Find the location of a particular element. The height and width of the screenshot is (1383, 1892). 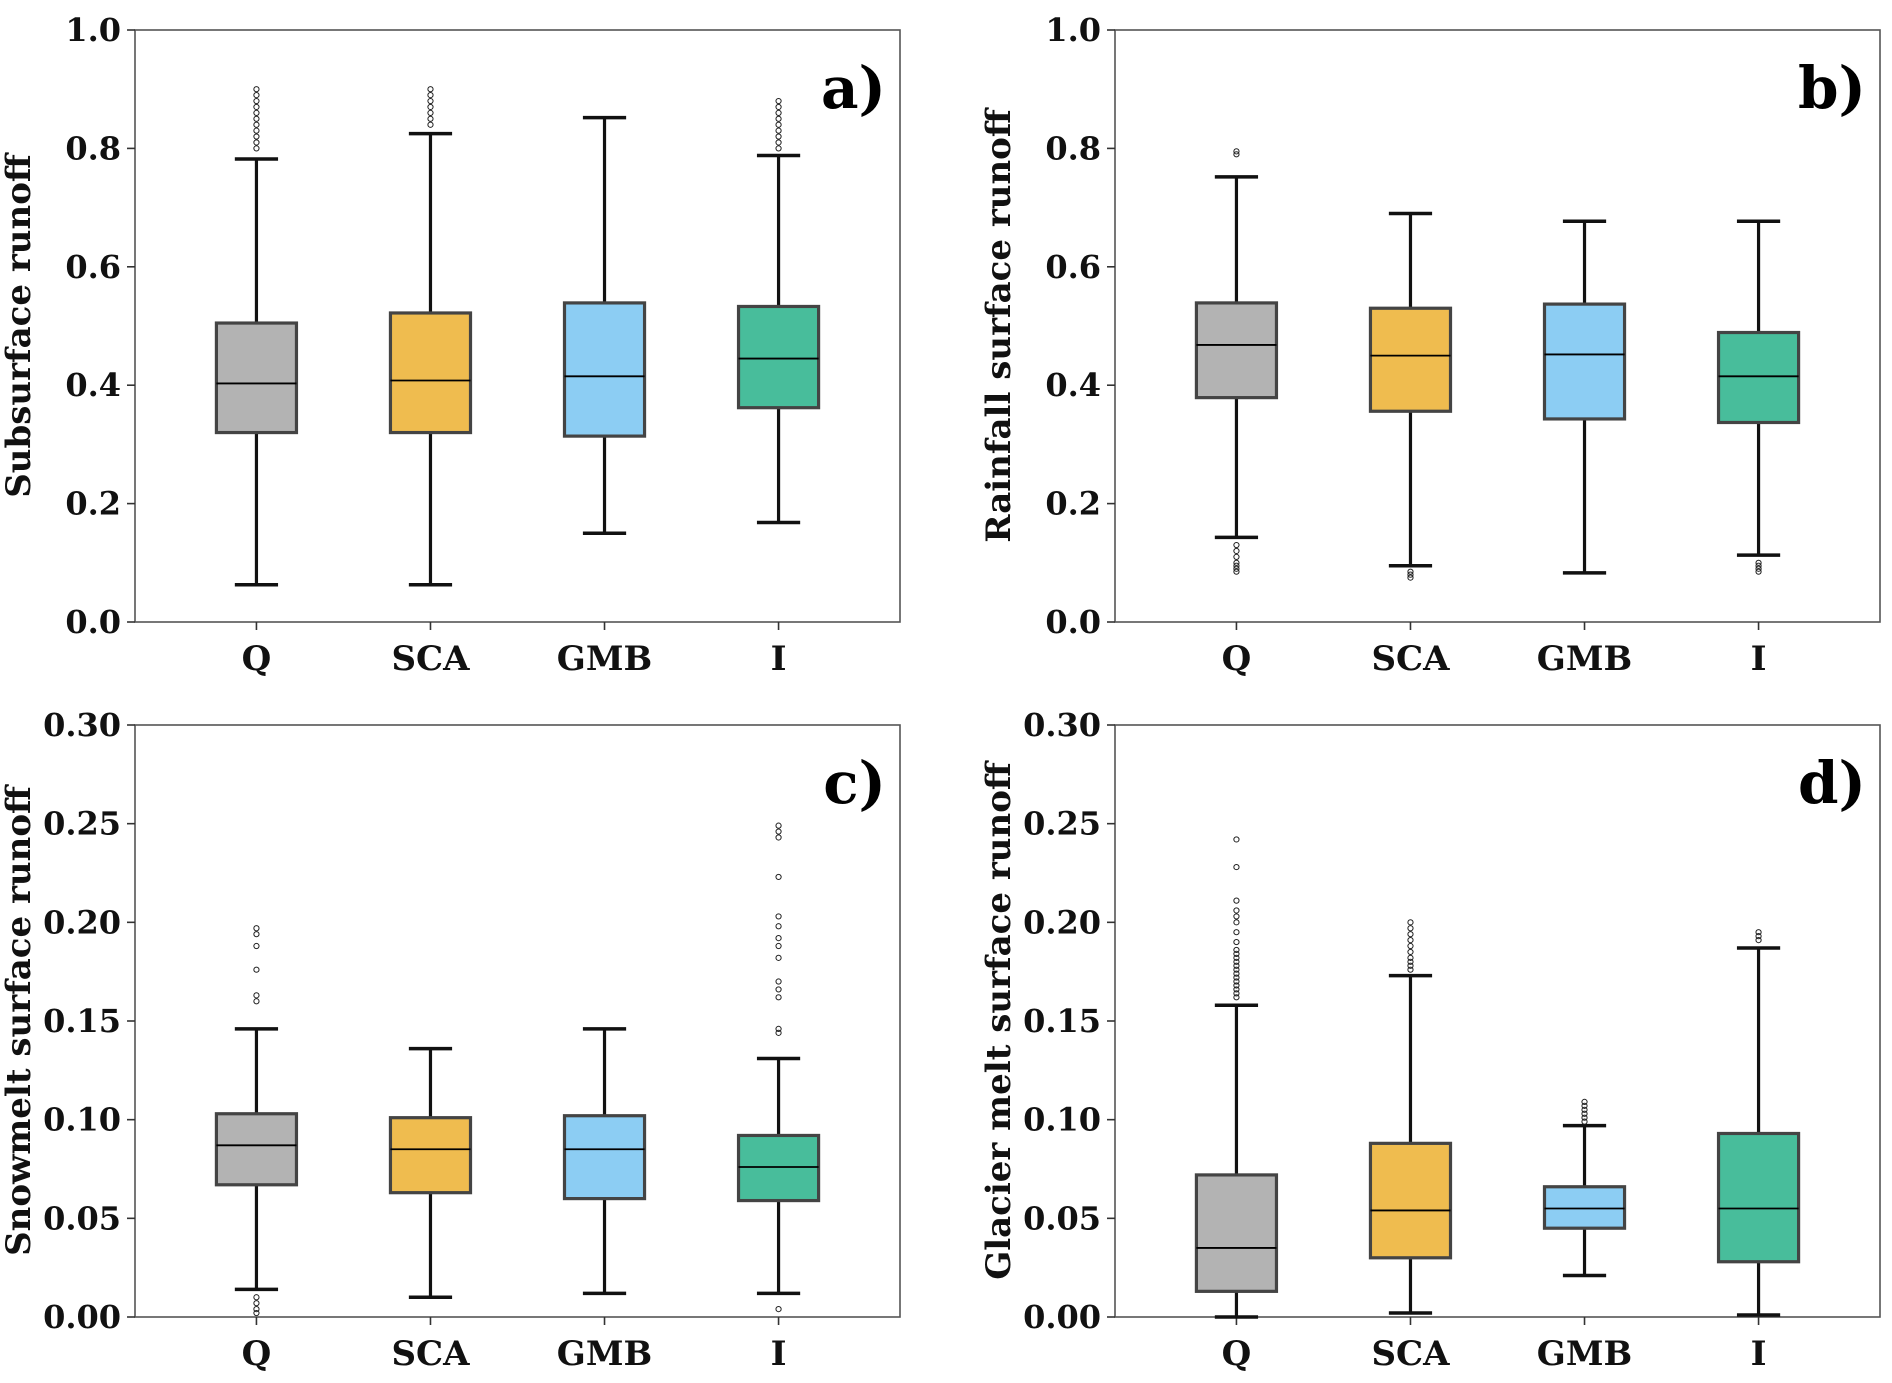

box-q: Q is located at coordinates (1236, 1105).